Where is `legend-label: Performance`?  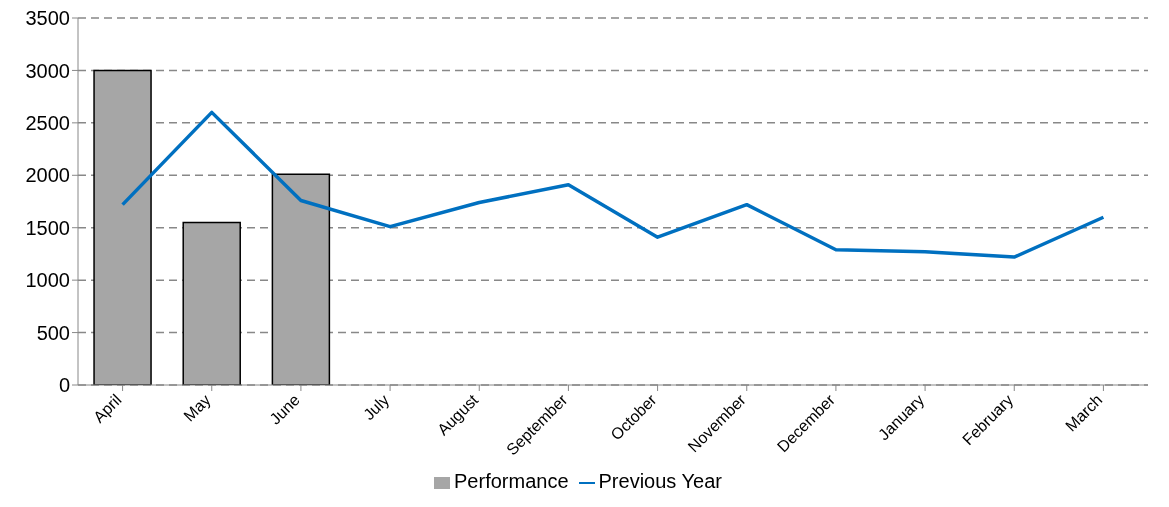
legend-label: Performance is located at coordinates (511, 481).